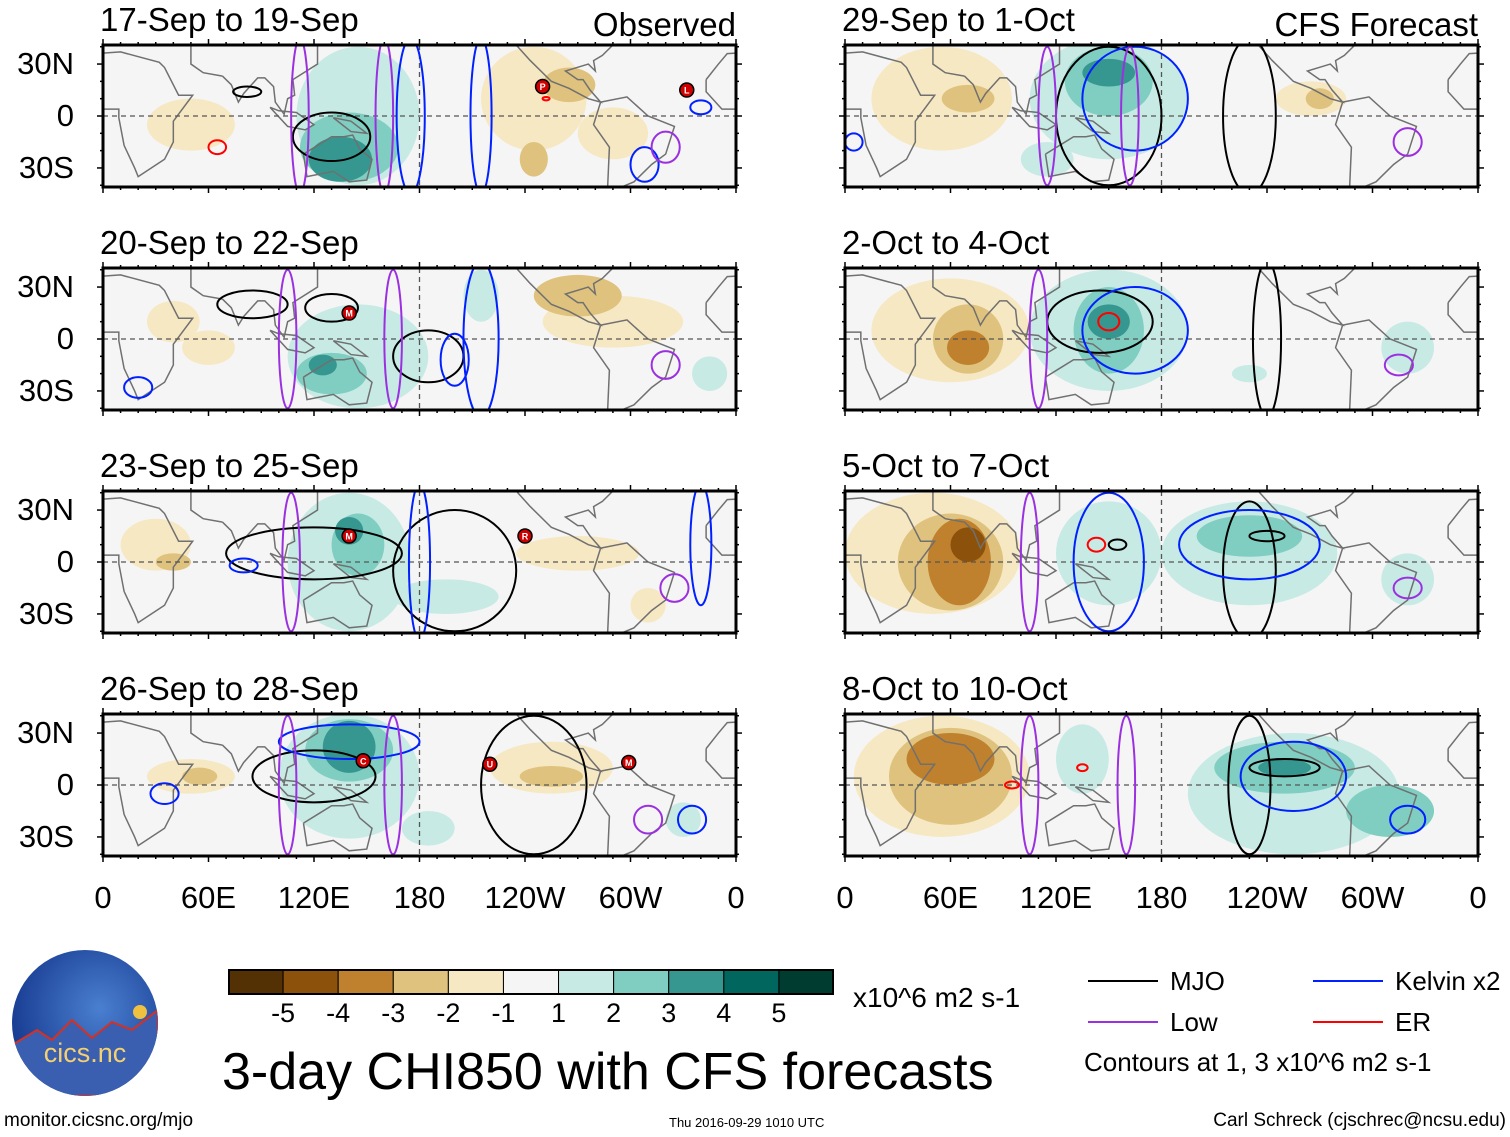 This screenshot has height=1137, width=1510. I want to click on lat-tick-label: 30N, so click(45, 287).